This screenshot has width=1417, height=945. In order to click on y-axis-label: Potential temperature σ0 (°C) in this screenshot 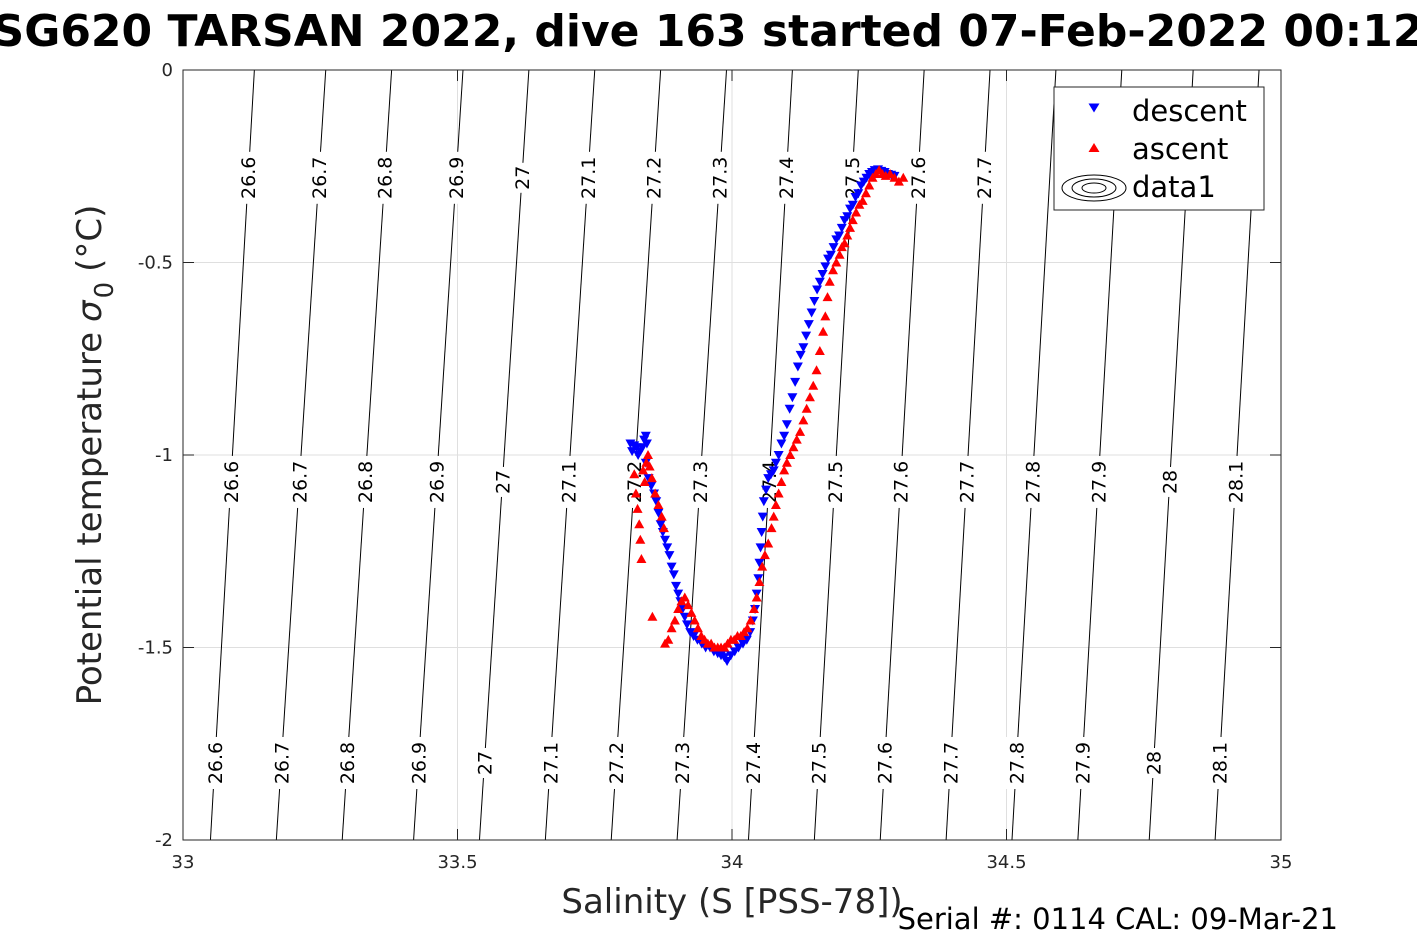, I will do `click(95, 455)`.